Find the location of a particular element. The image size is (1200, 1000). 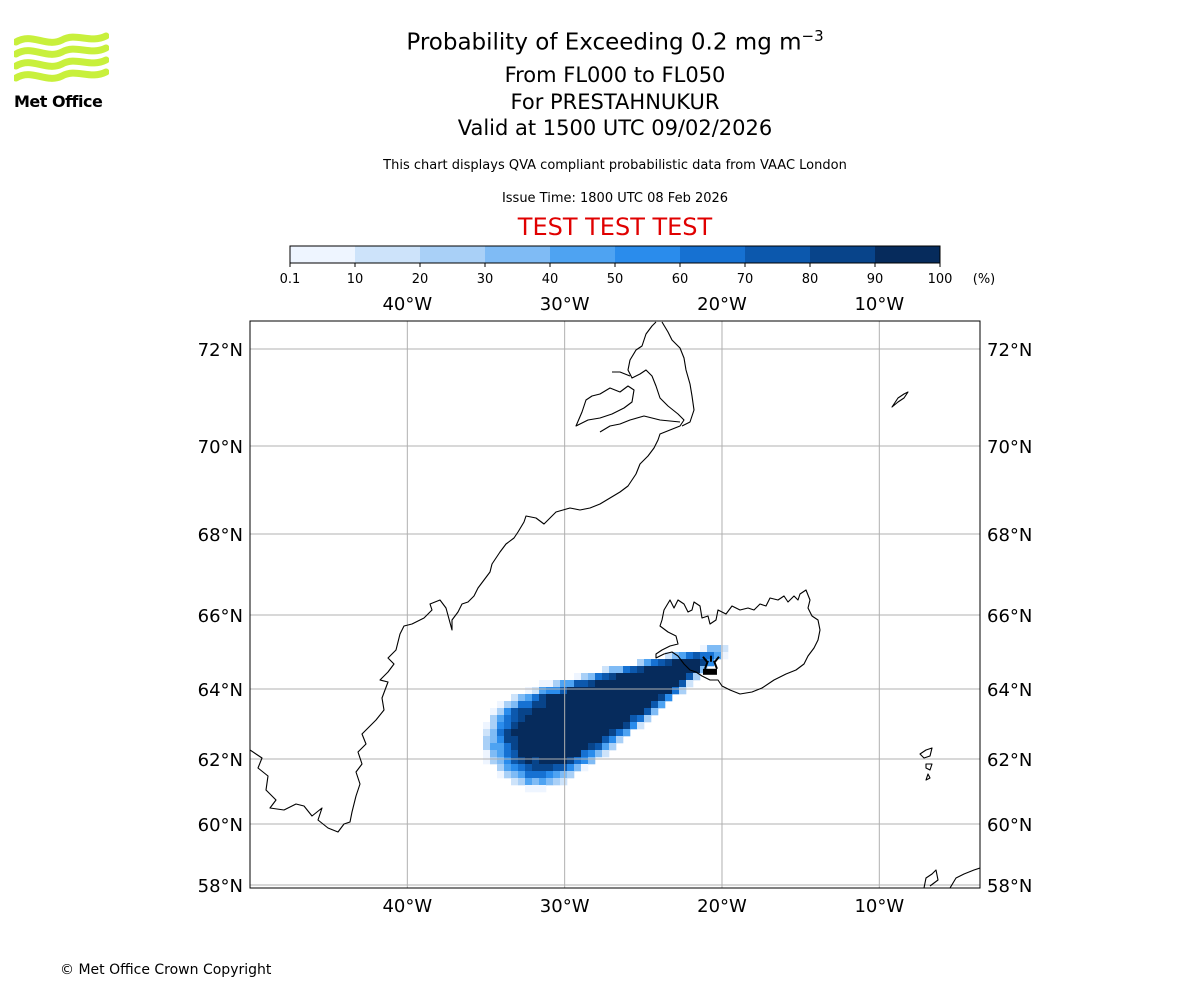

longitude-label-top: 40°W is located at coordinates (407, 304).